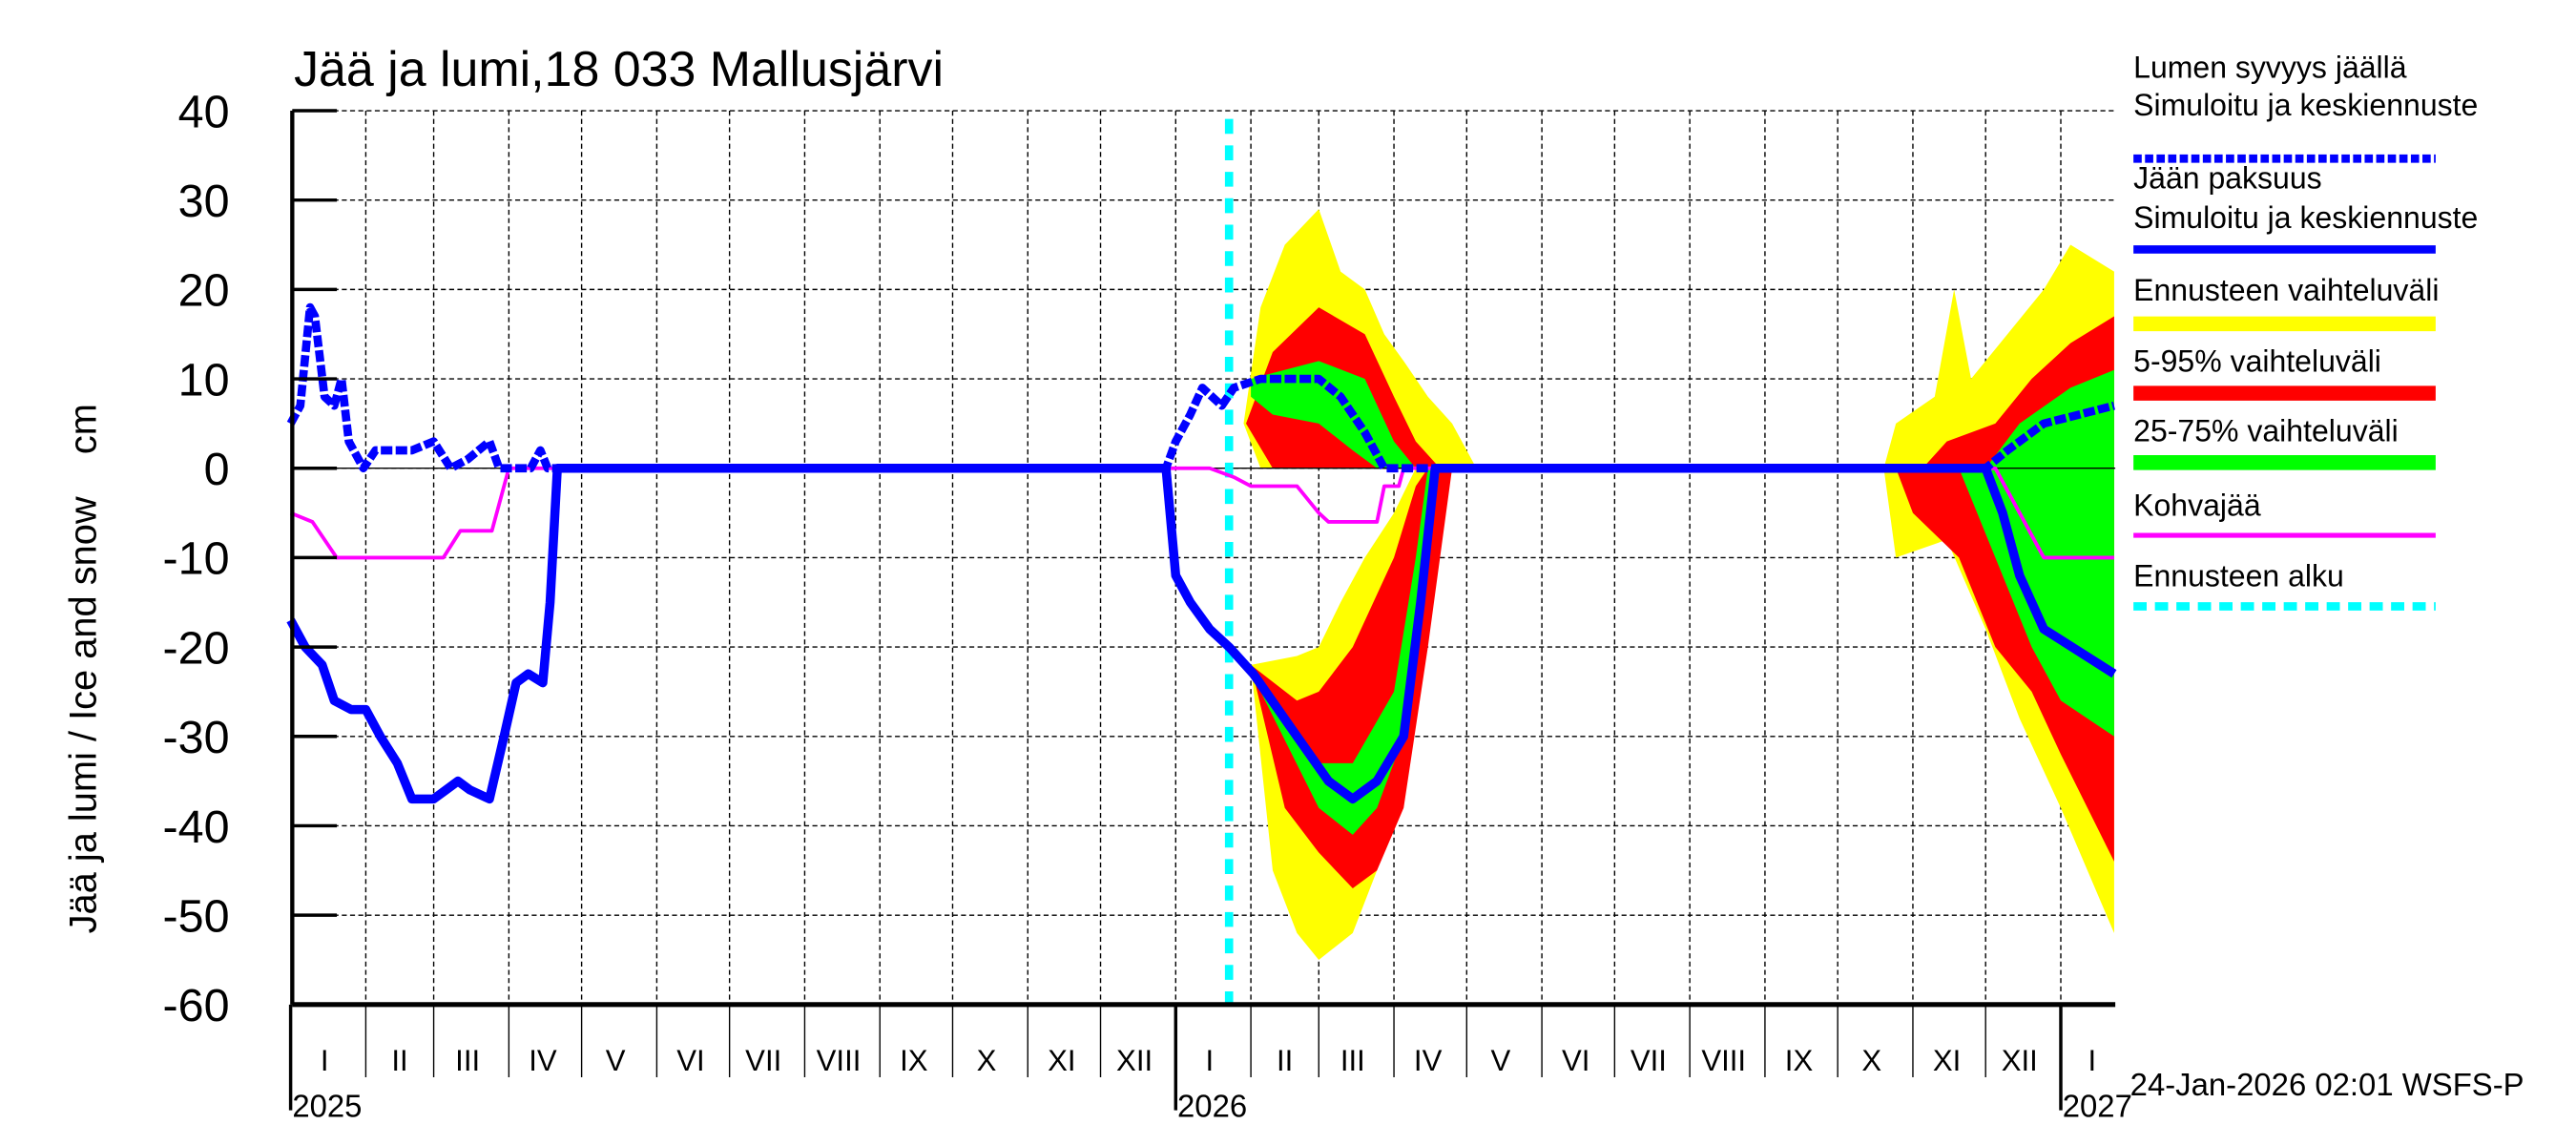  I want to click on y-tick-label: 20, so click(204, 291).